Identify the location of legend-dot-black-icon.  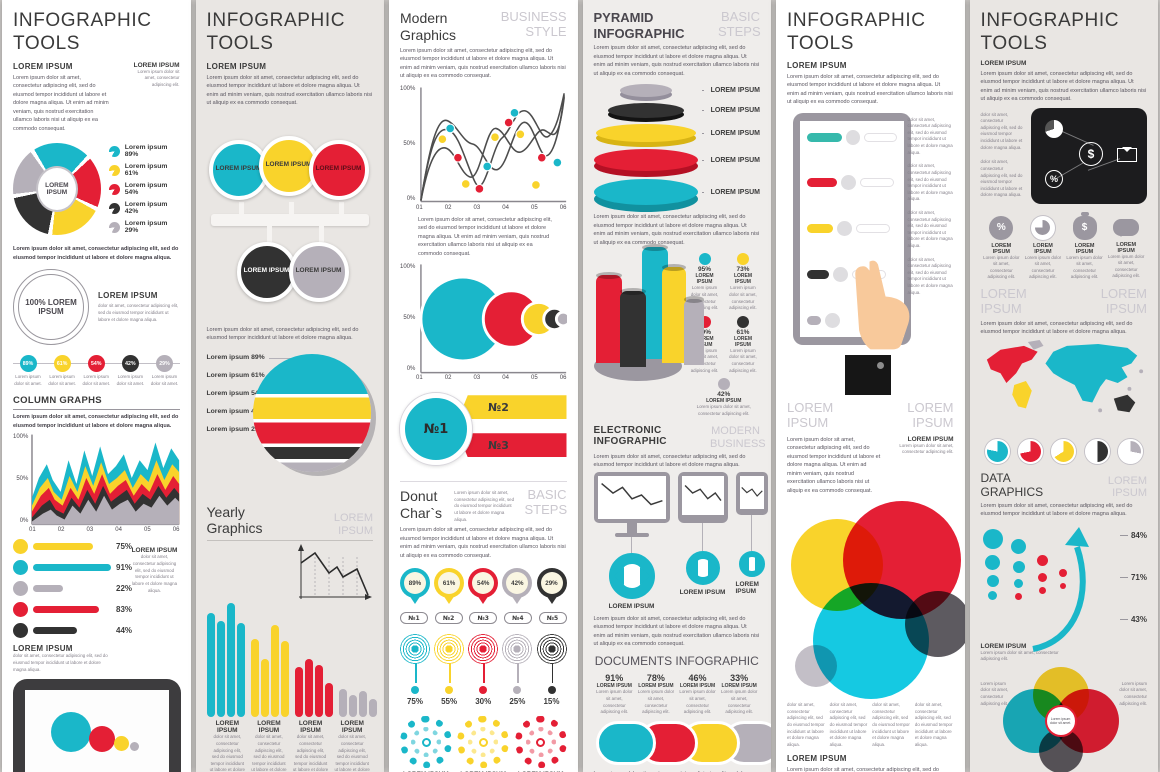
(114, 208).